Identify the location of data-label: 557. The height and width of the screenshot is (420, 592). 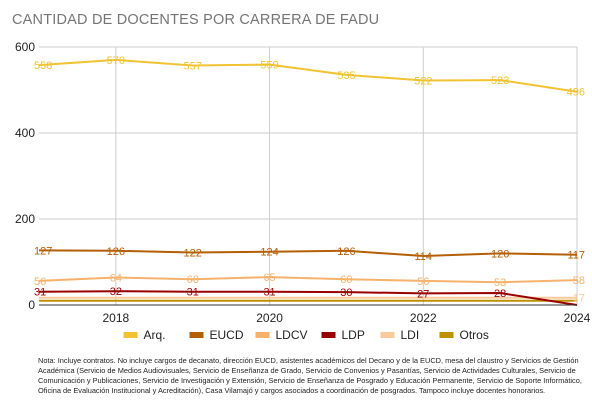
(193, 66).